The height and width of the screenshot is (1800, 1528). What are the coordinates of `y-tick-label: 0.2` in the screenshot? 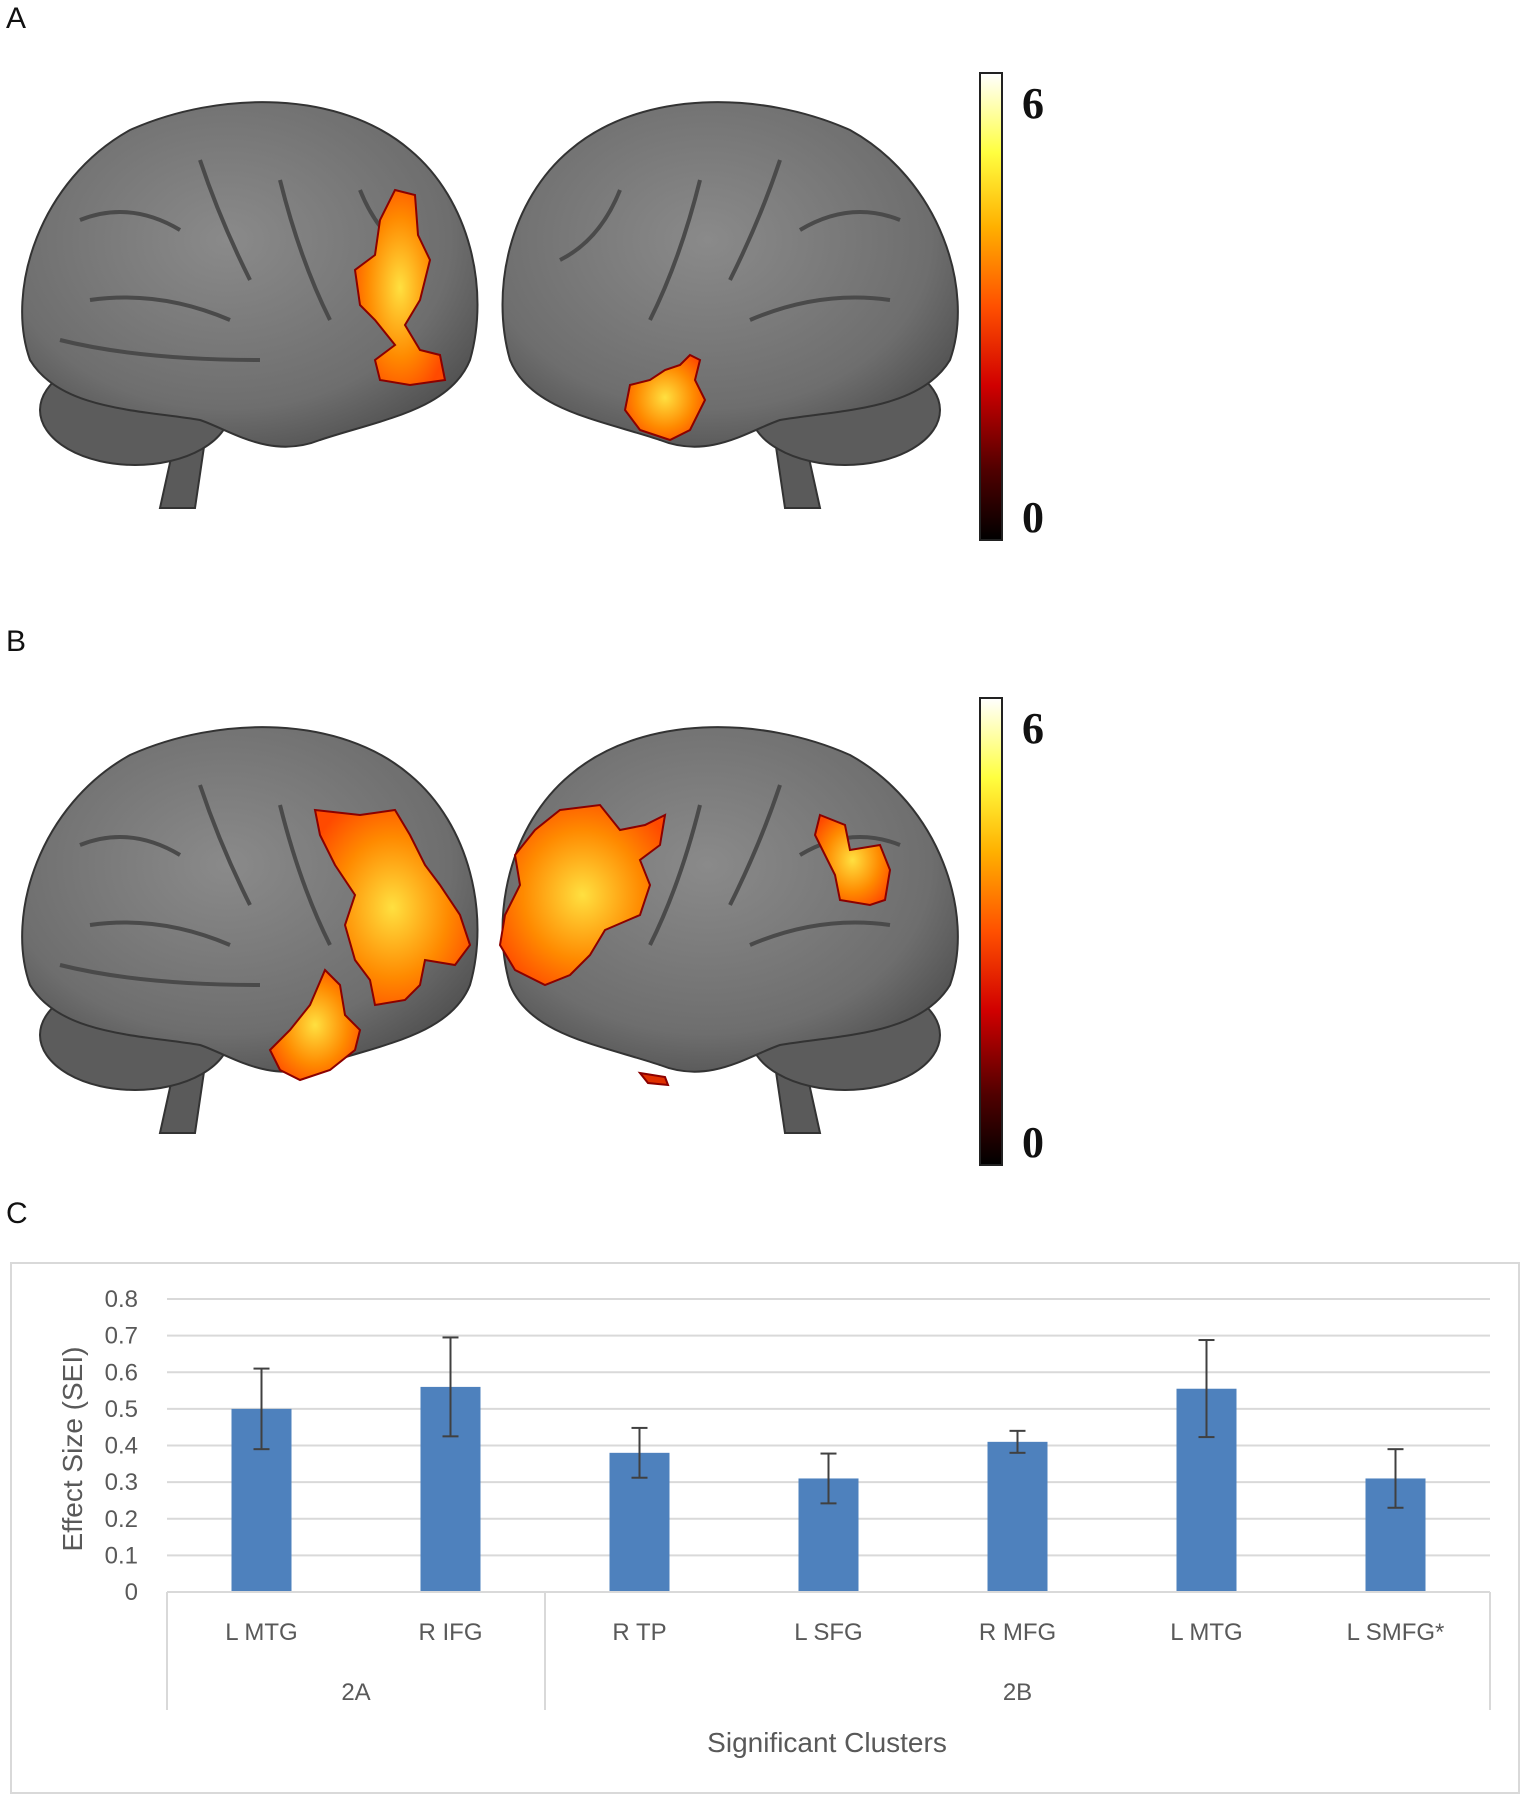 It's located at (121, 1519).